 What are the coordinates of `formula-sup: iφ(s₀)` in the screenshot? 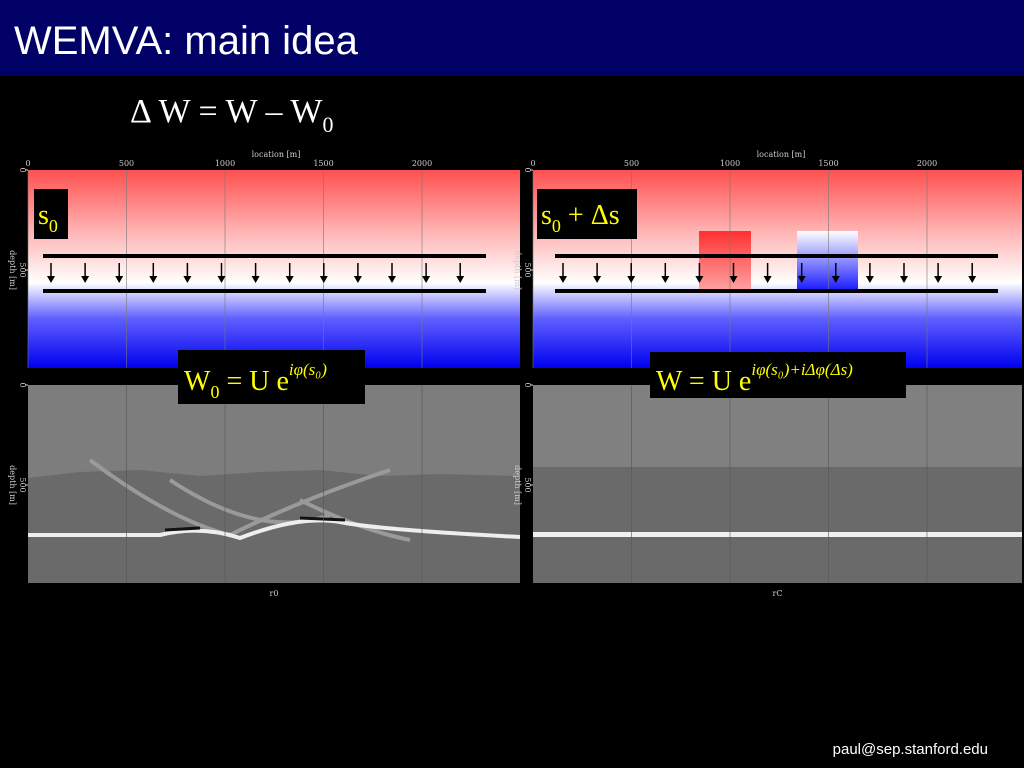 It's located at (308, 369).